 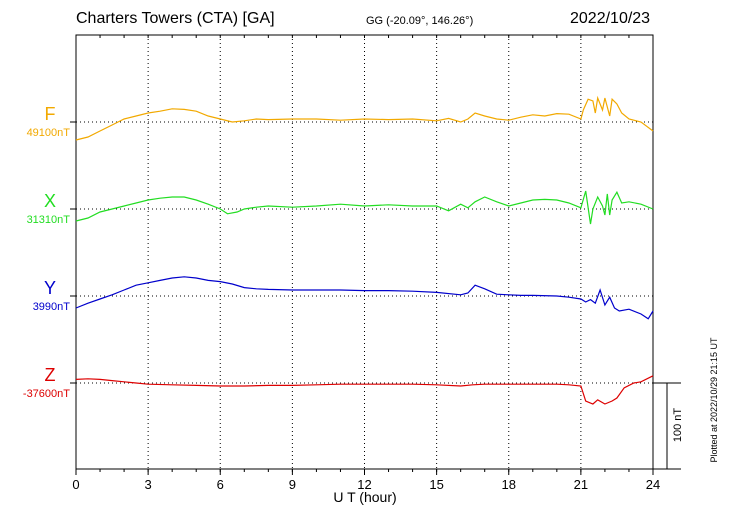 I want to click on x-tick-label: 3, so click(x=148, y=484).